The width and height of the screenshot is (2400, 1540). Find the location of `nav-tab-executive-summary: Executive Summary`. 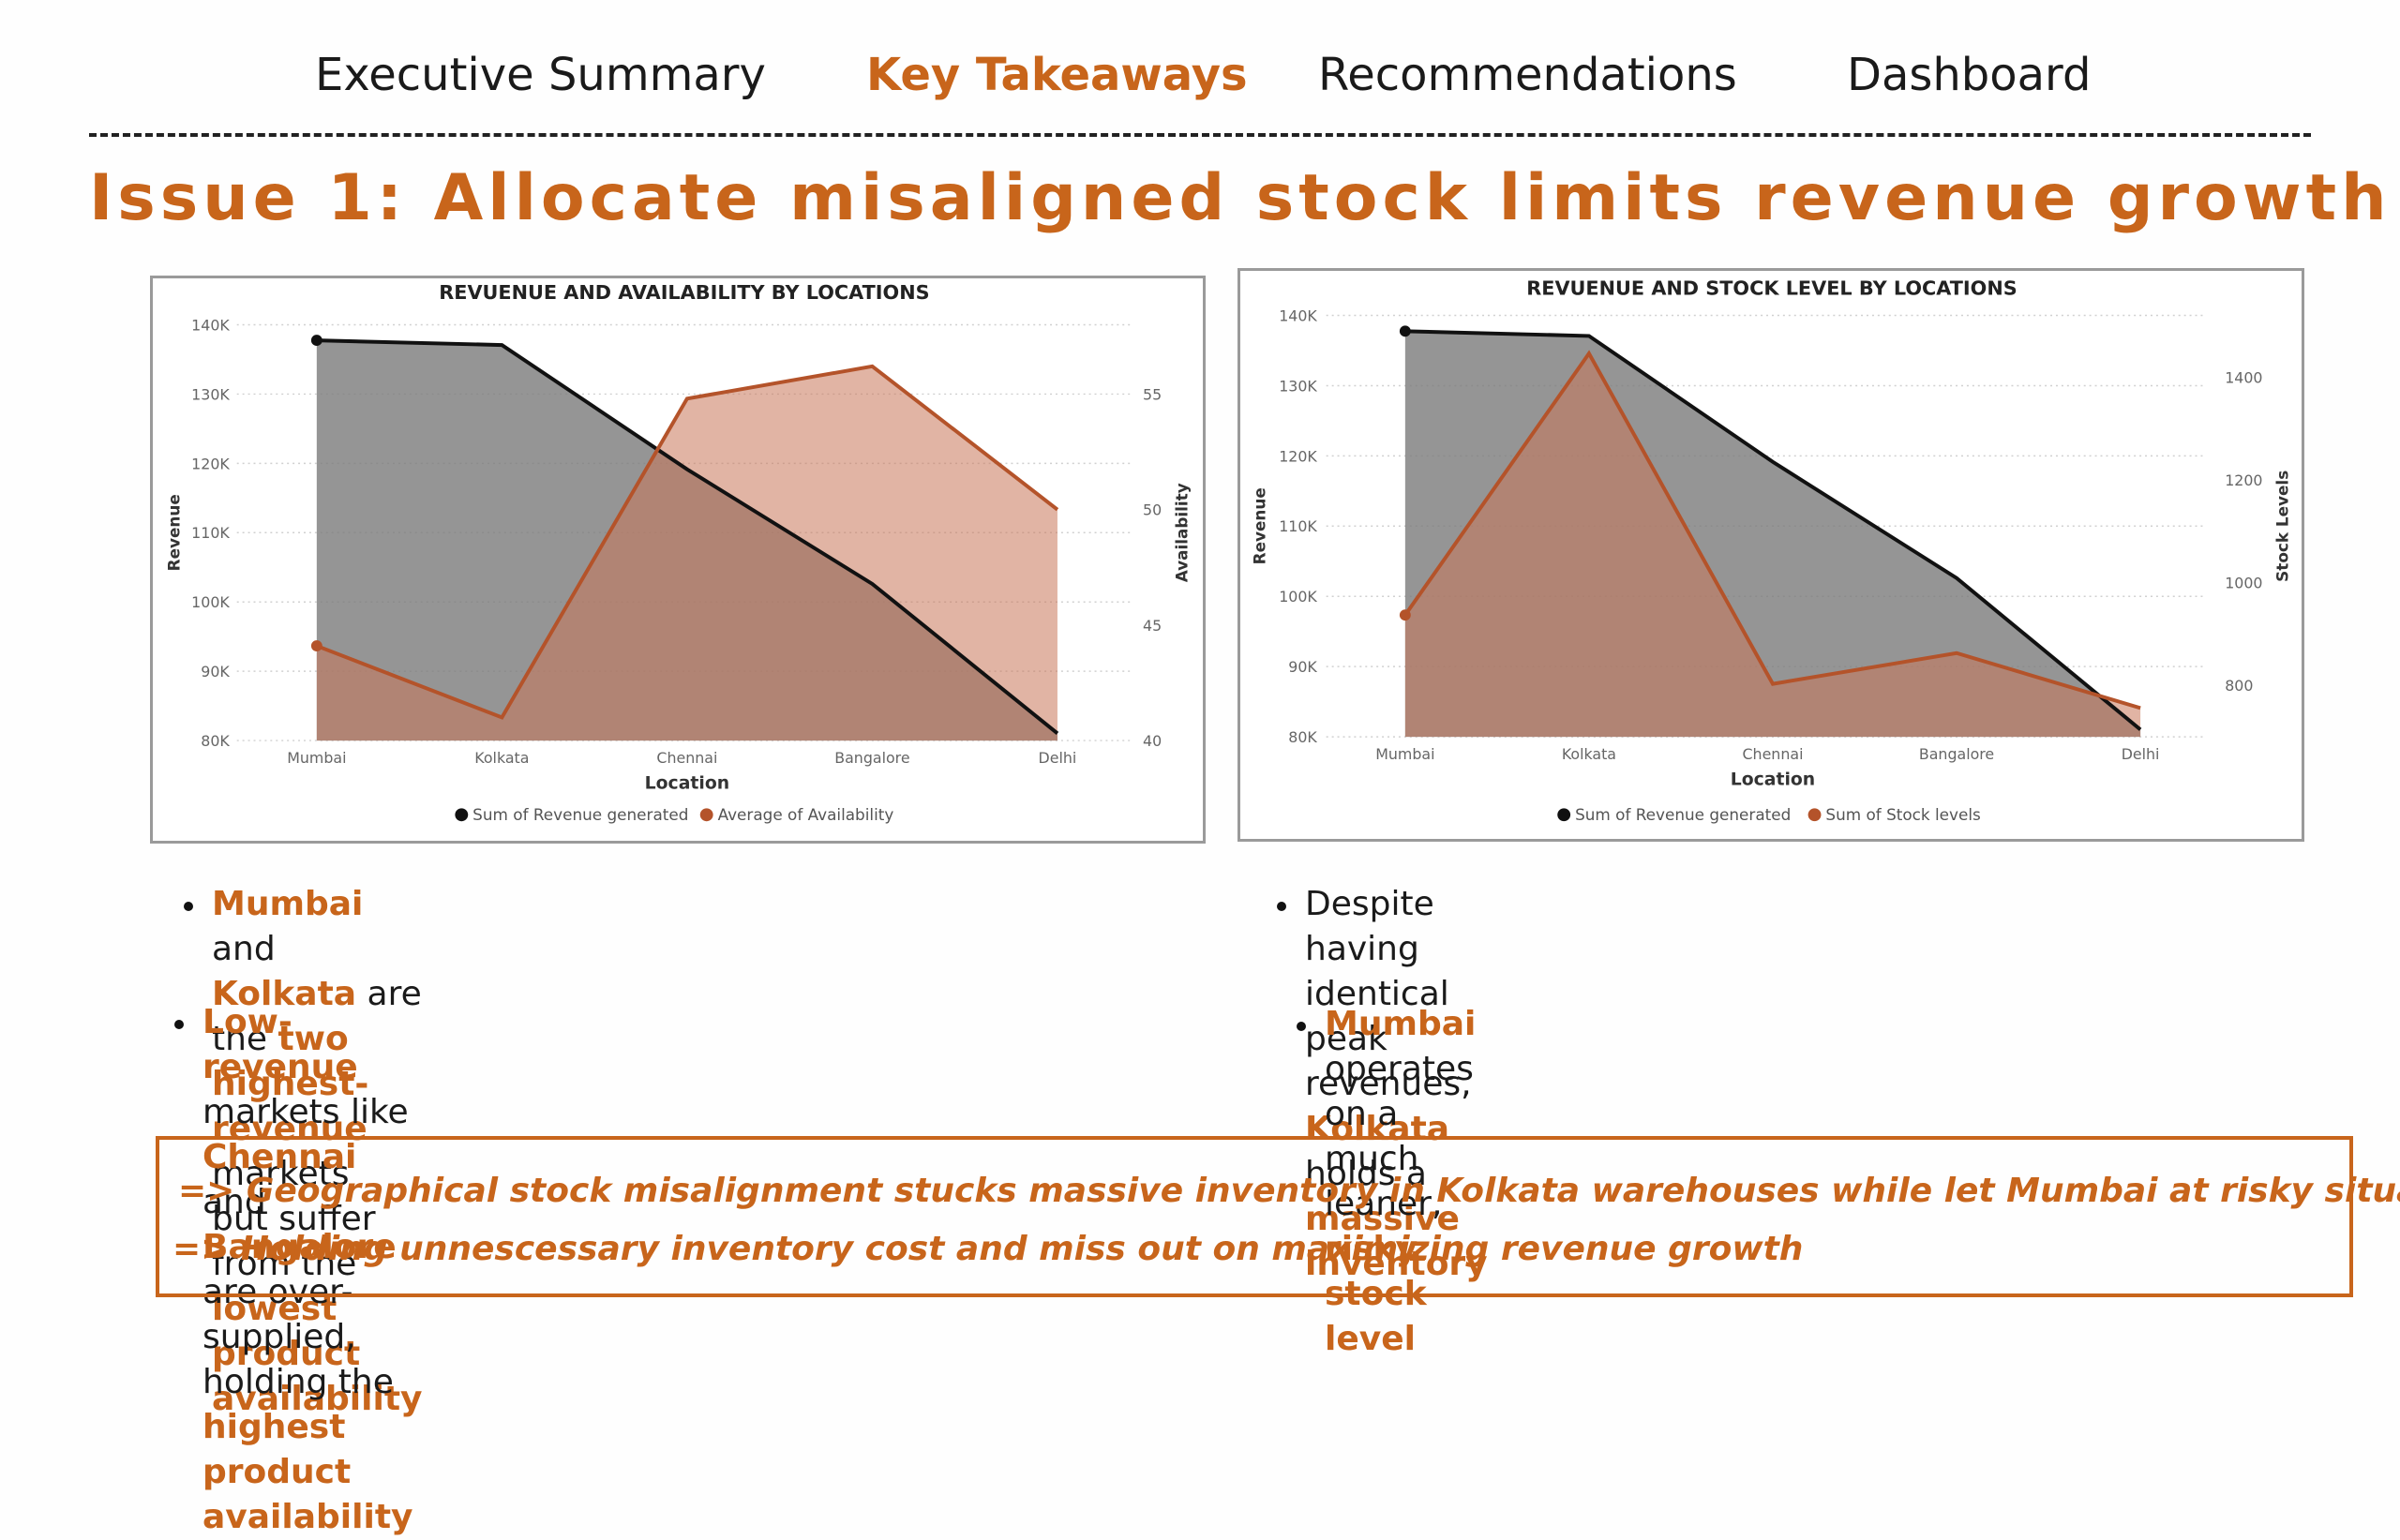

nav-tab-executive-summary: Executive Summary is located at coordinates (540, 75).